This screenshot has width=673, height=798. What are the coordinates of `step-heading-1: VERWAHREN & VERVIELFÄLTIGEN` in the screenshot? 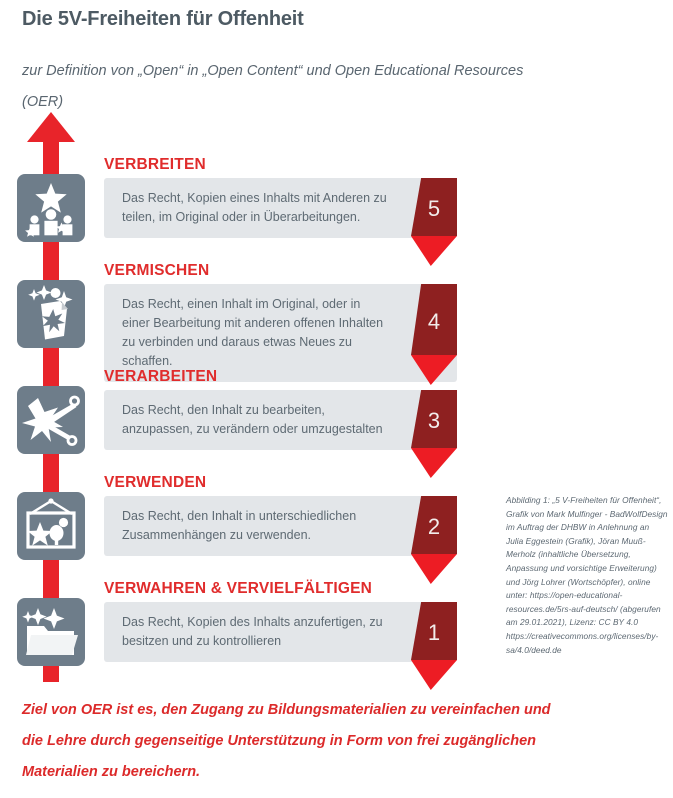 It's located at (238, 588).